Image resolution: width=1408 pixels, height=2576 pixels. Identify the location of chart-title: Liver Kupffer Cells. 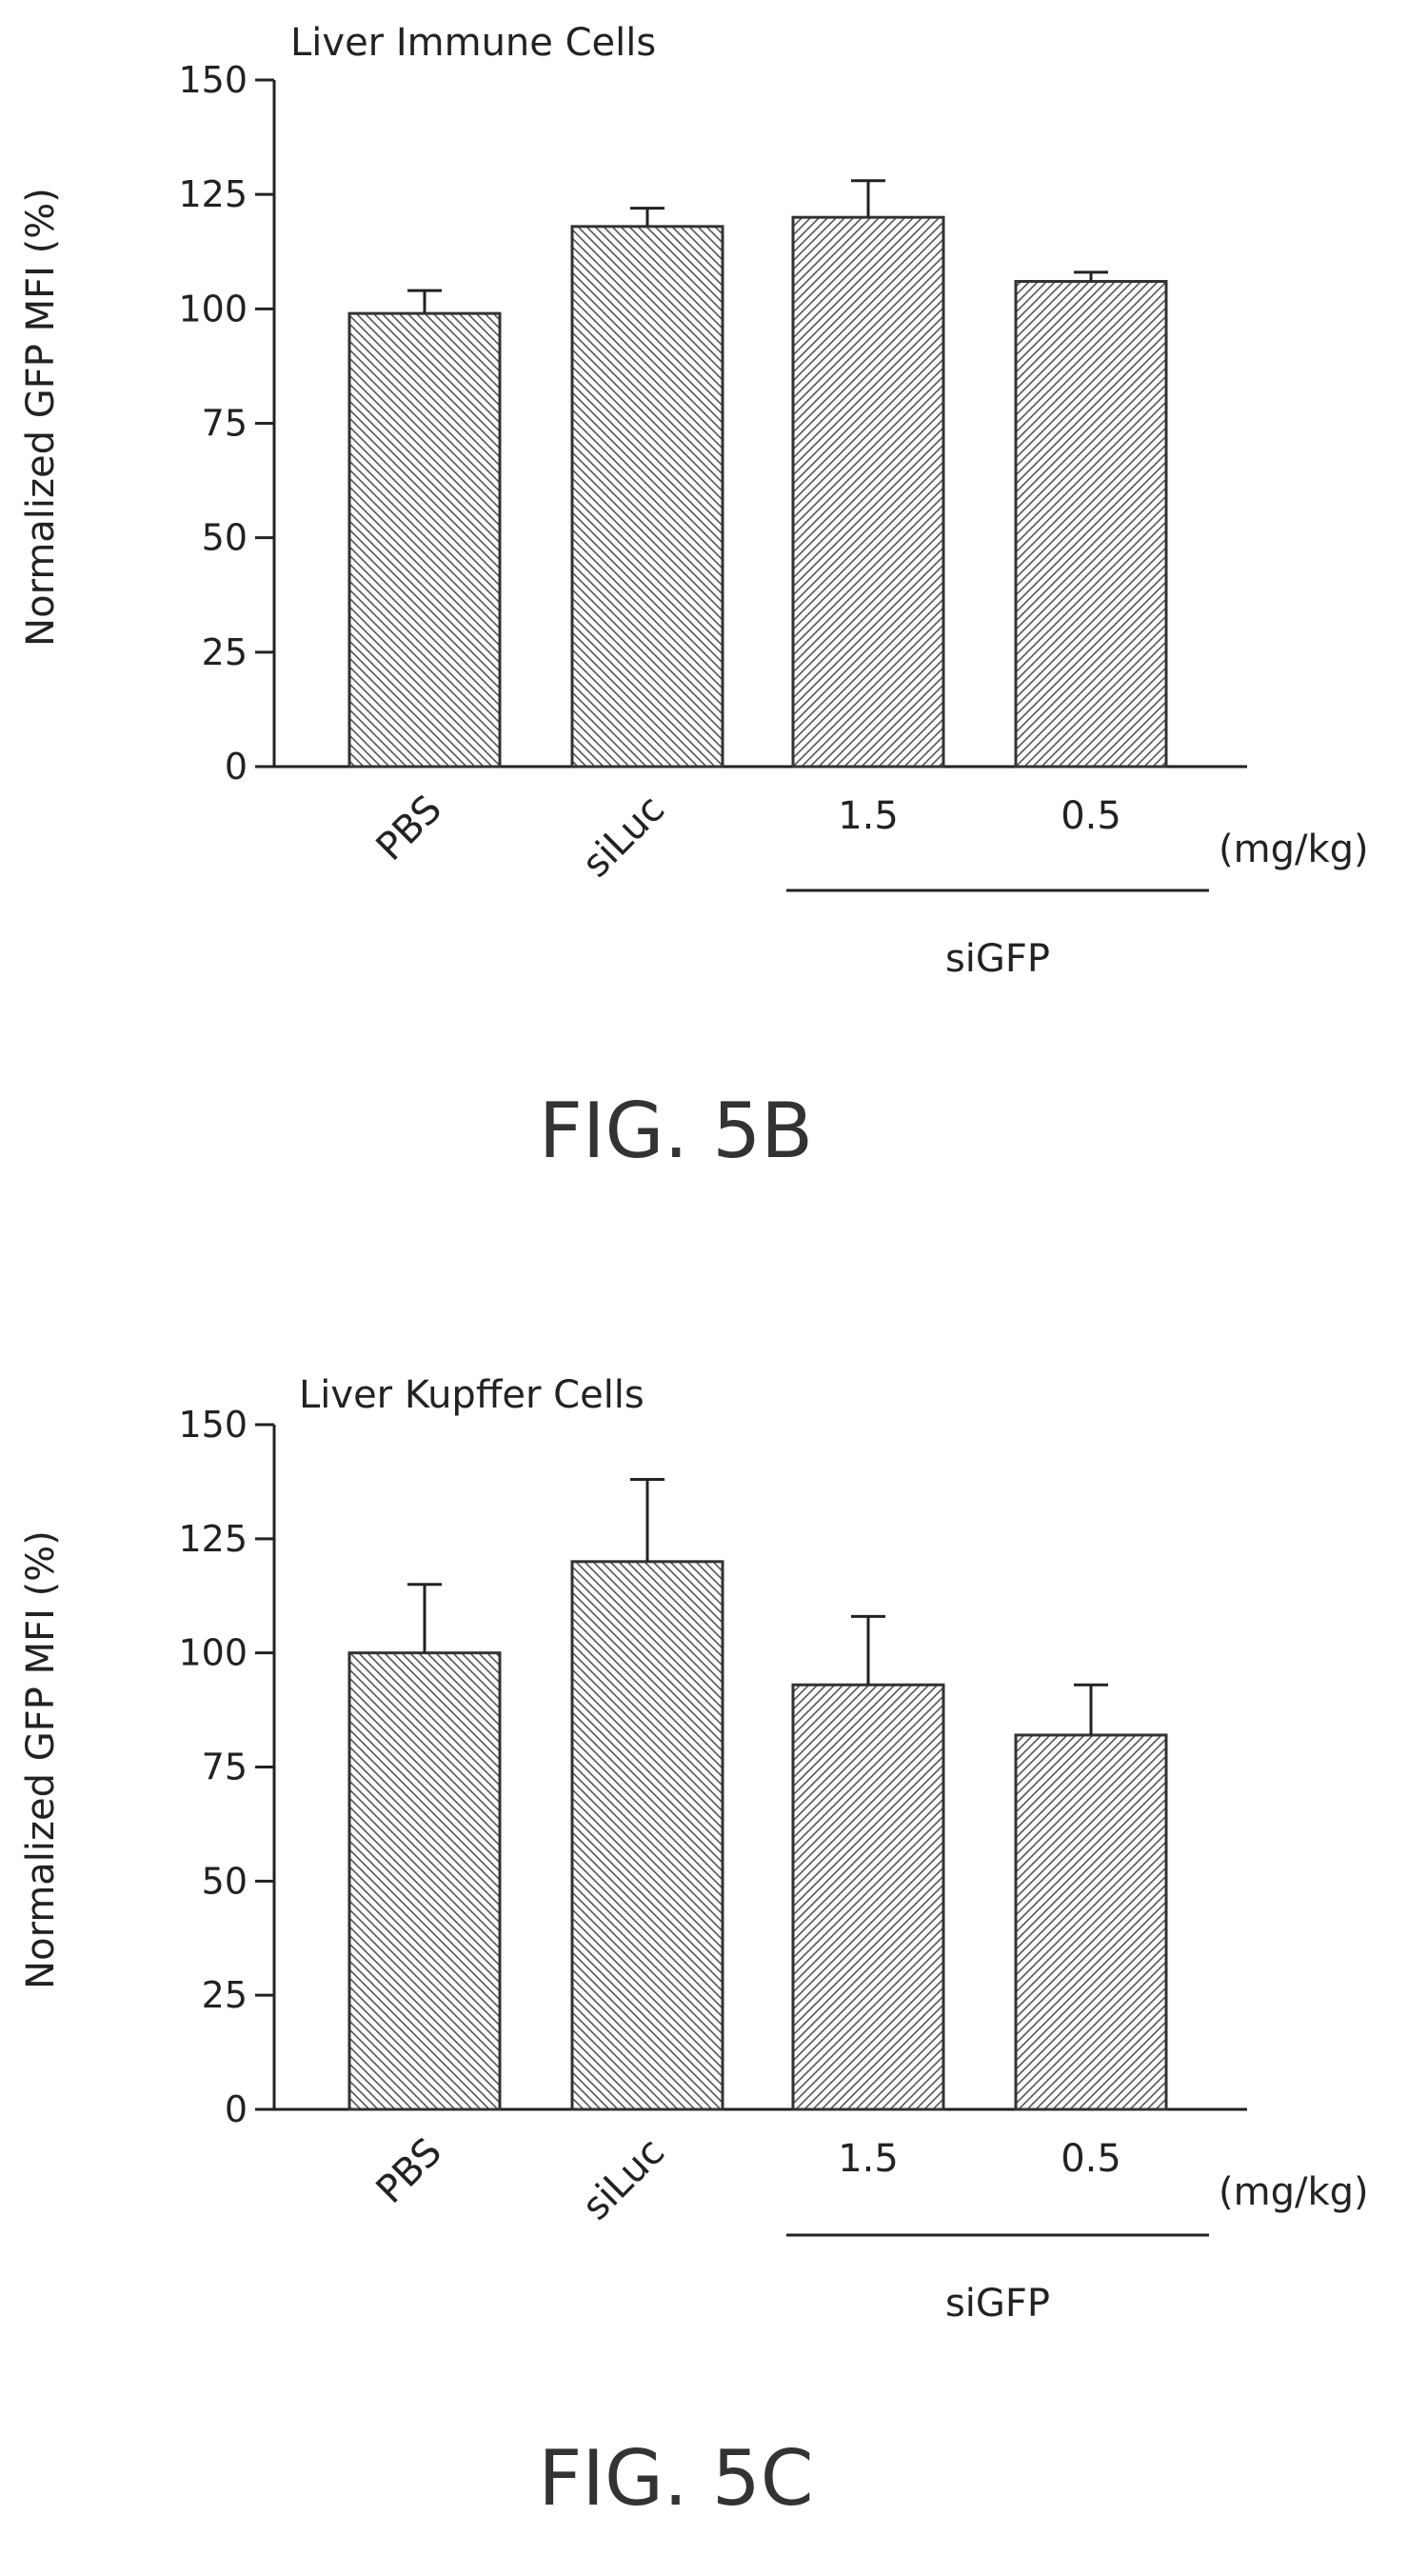
(472, 1395).